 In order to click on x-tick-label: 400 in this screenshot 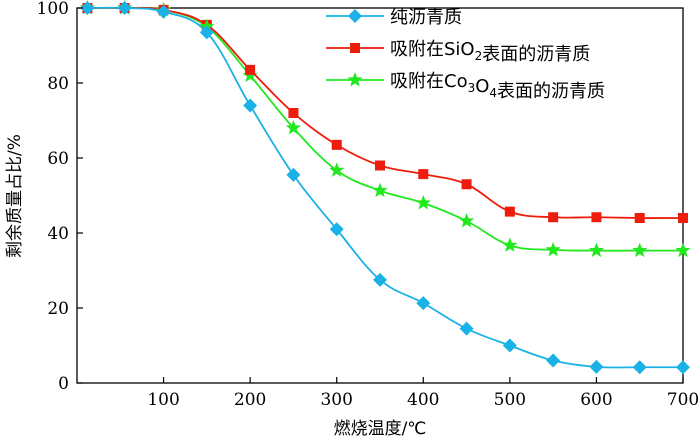, I will do `click(423, 400)`.